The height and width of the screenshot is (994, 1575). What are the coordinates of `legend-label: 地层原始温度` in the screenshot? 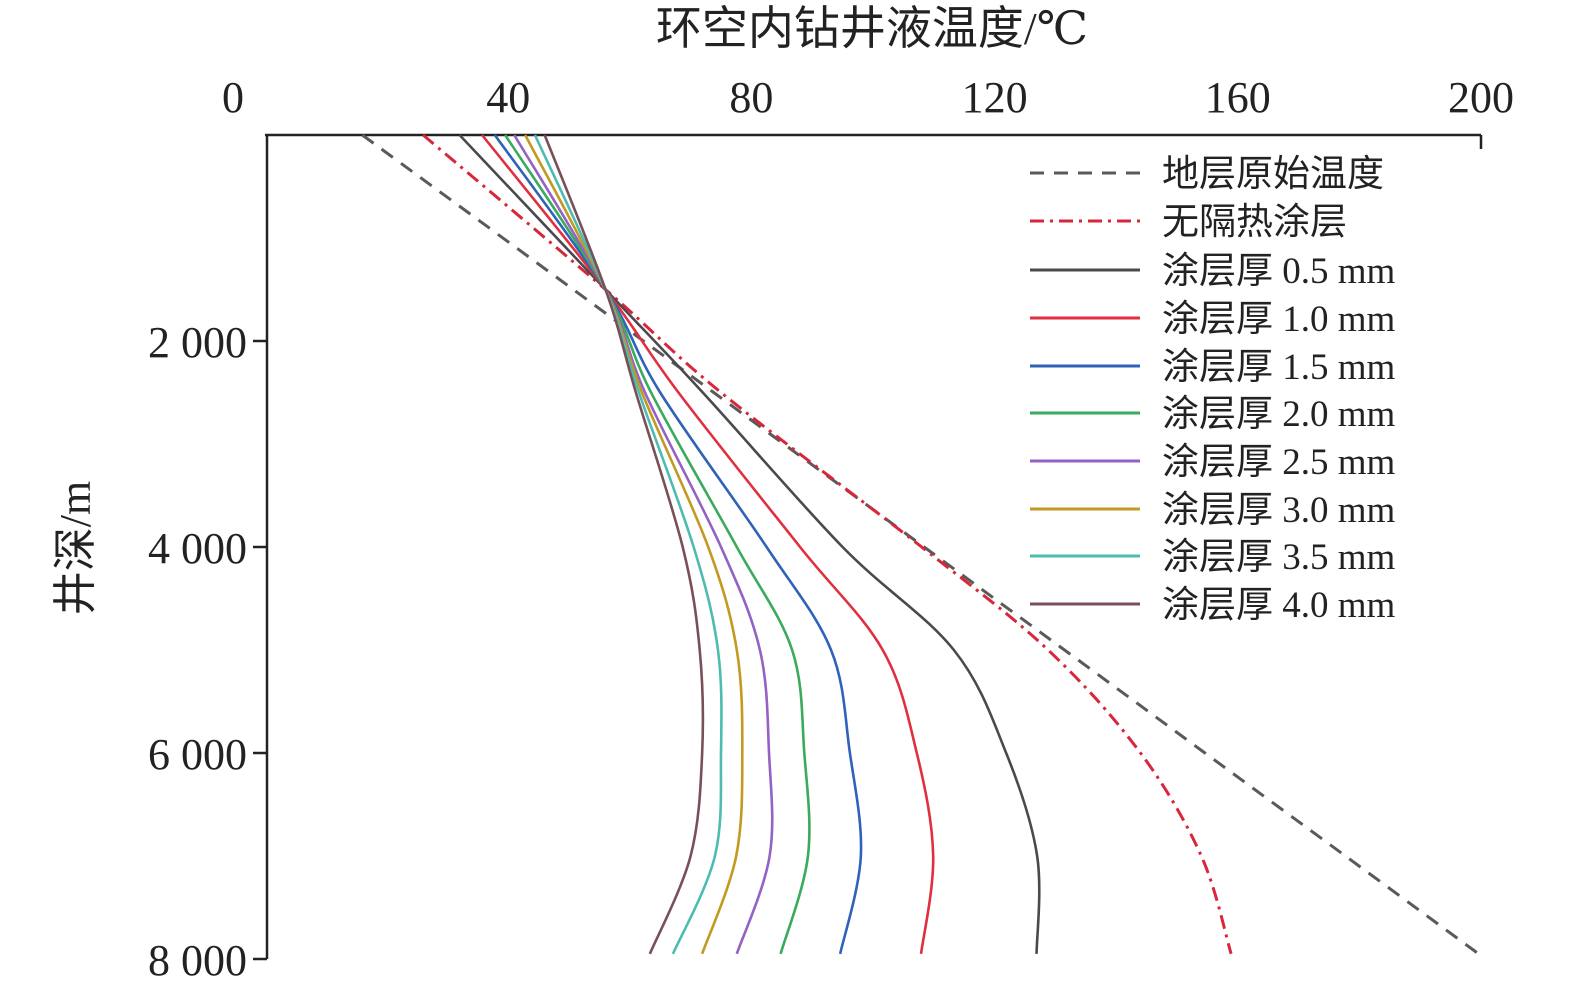 It's located at (1273, 174).